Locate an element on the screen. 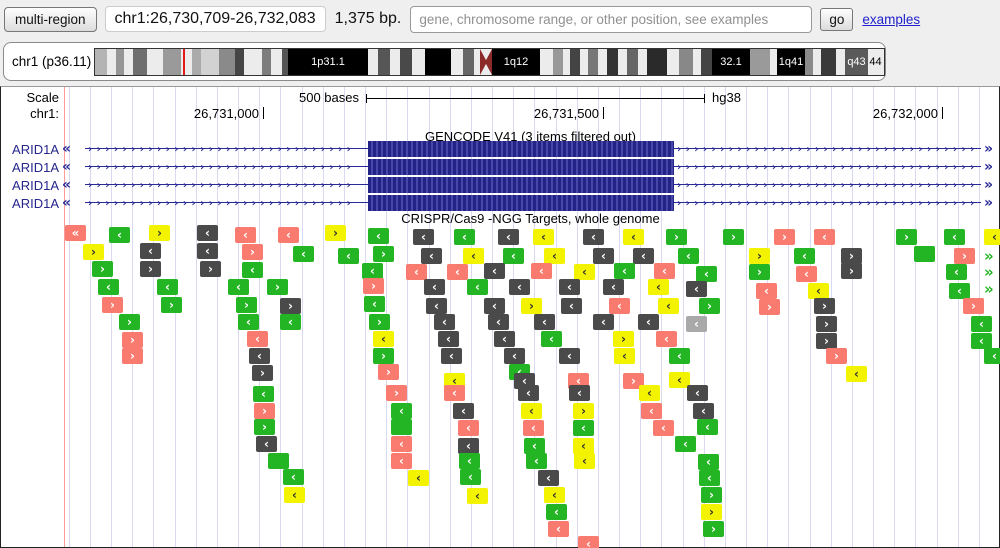 This screenshot has width=1000, height=548. crispr-target: « is located at coordinates (75, 233).